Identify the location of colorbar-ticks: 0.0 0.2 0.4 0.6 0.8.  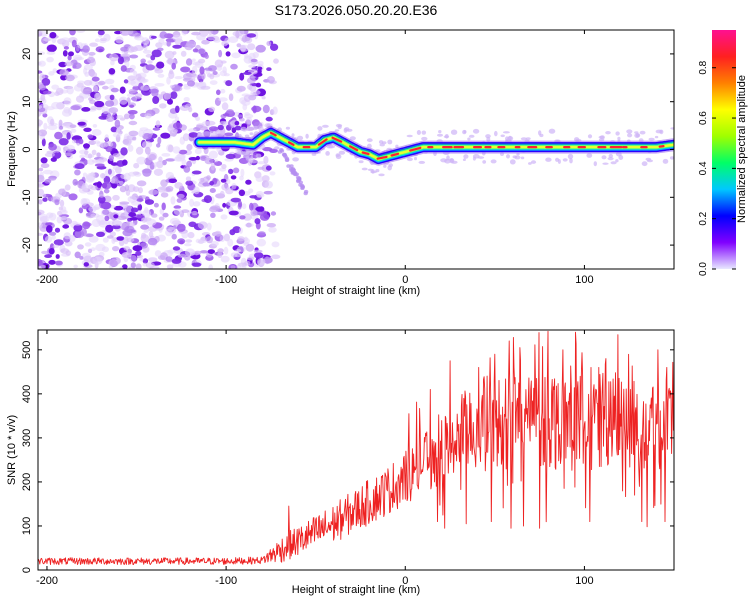
(717, 168).